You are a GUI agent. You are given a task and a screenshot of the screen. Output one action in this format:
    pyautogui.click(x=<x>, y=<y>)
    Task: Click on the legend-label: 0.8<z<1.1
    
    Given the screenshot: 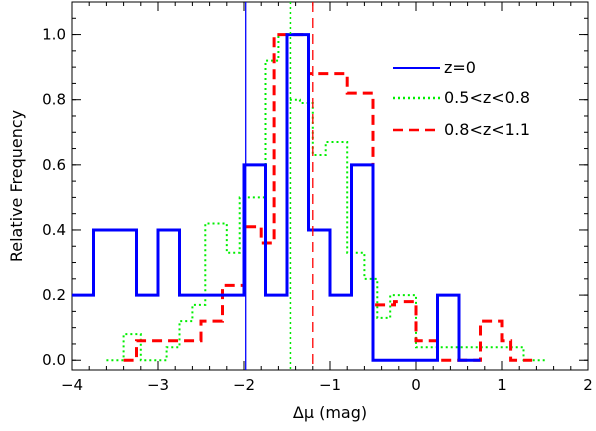 What is the action you would take?
    pyautogui.click(x=487, y=129)
    